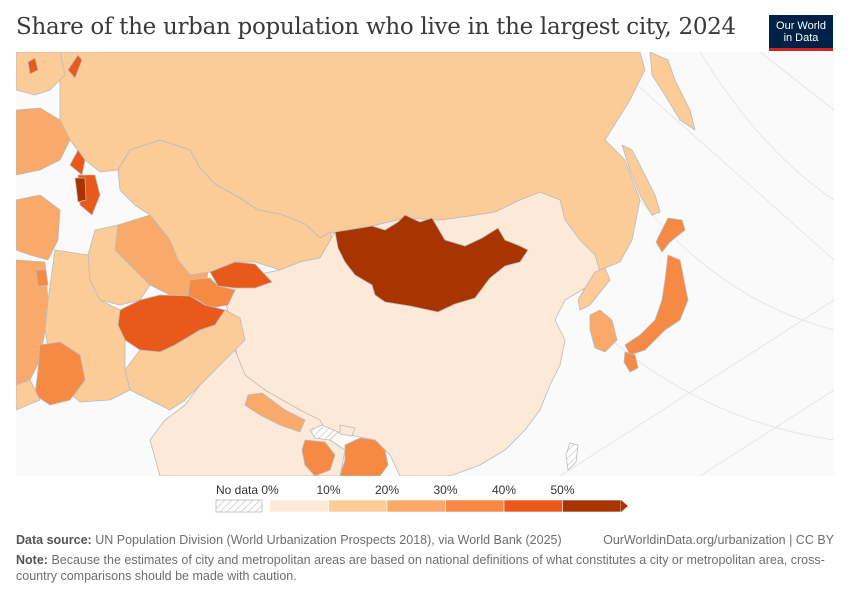 Image resolution: width=850 pixels, height=600 pixels. I want to click on legend-tick-label: 20%, so click(387, 490).